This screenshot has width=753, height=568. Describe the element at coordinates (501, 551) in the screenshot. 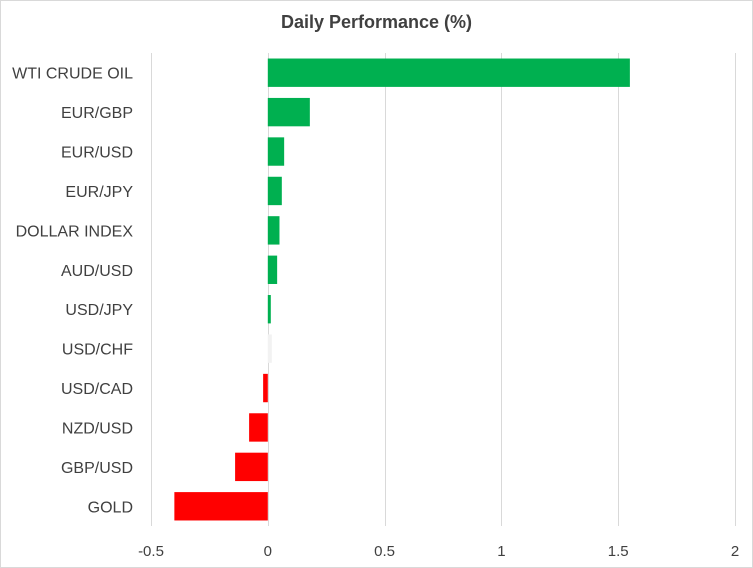

I see `x-tick-label-3: 1` at that location.